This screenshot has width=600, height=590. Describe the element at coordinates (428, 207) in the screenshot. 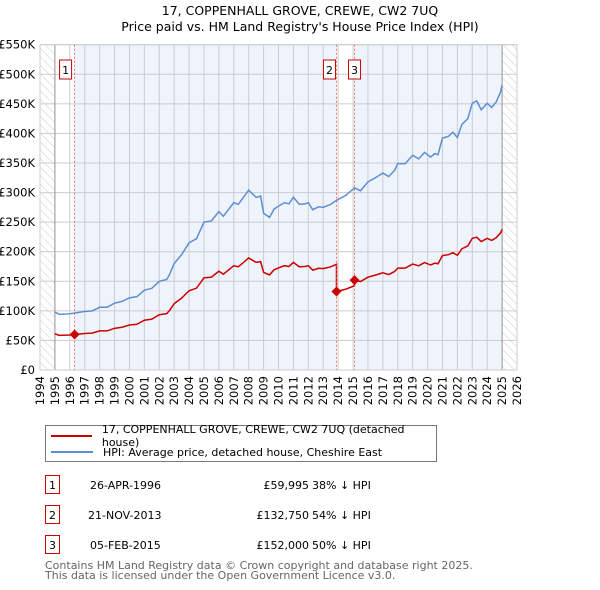

I see `ownership-shade` at that location.